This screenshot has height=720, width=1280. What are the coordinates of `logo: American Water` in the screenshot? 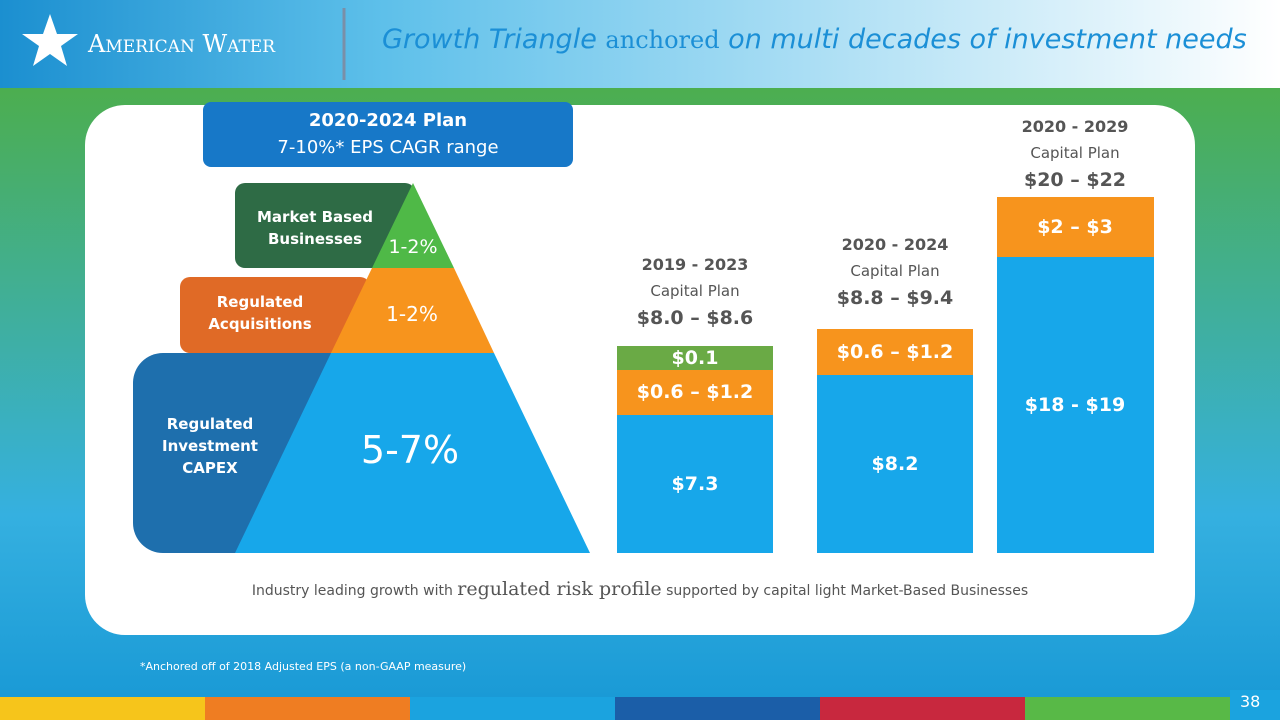 It's located at (182, 44).